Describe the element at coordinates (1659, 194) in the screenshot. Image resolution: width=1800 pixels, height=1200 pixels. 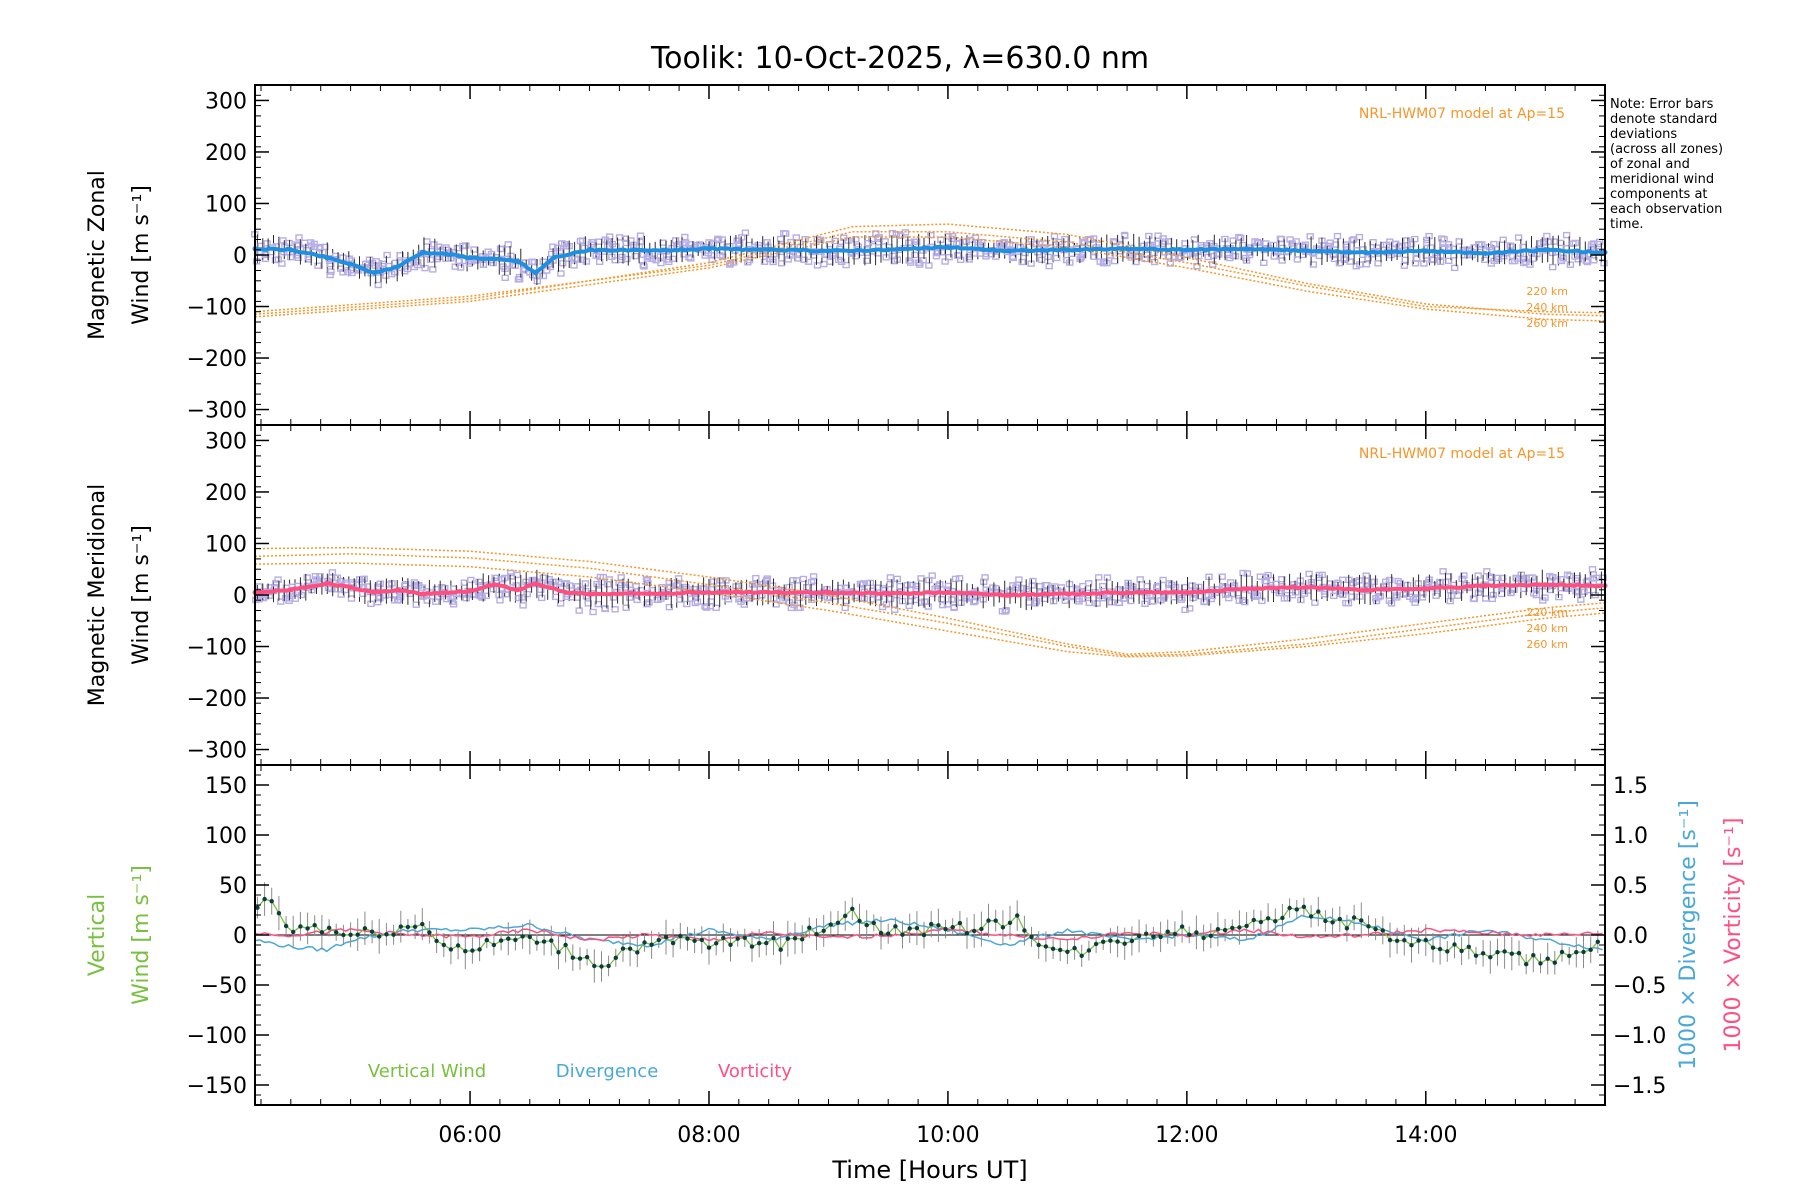
I see `note-line: components at` at that location.